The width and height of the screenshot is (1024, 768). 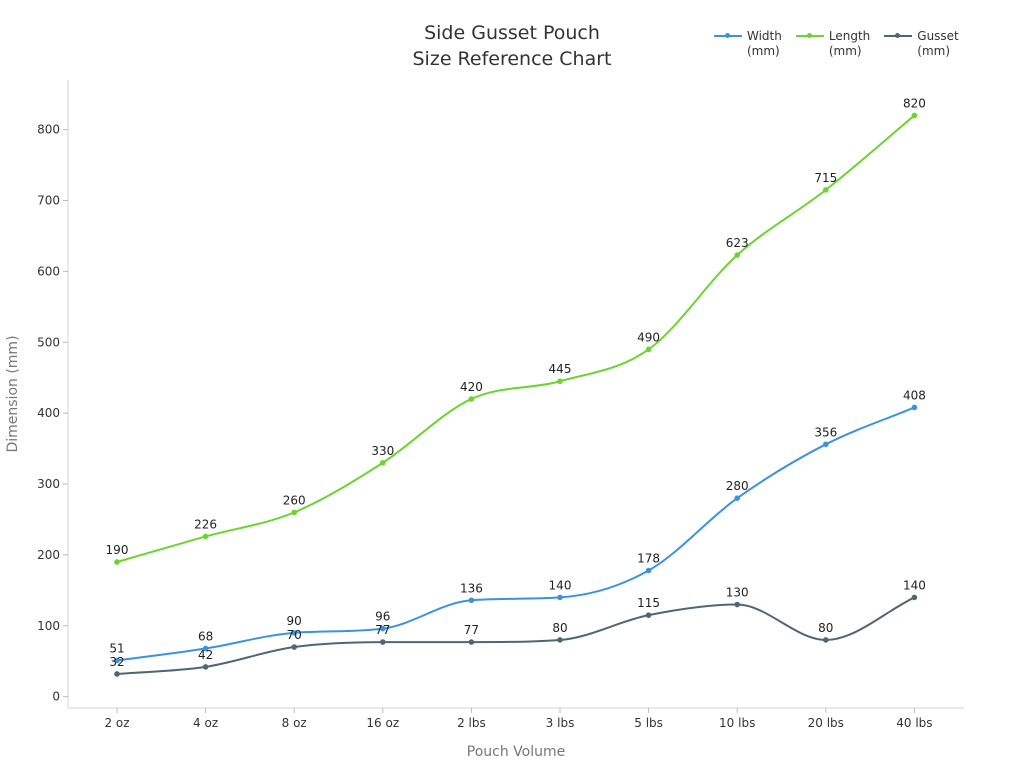 I want to click on data-label-gusset: 115, so click(x=648, y=603).